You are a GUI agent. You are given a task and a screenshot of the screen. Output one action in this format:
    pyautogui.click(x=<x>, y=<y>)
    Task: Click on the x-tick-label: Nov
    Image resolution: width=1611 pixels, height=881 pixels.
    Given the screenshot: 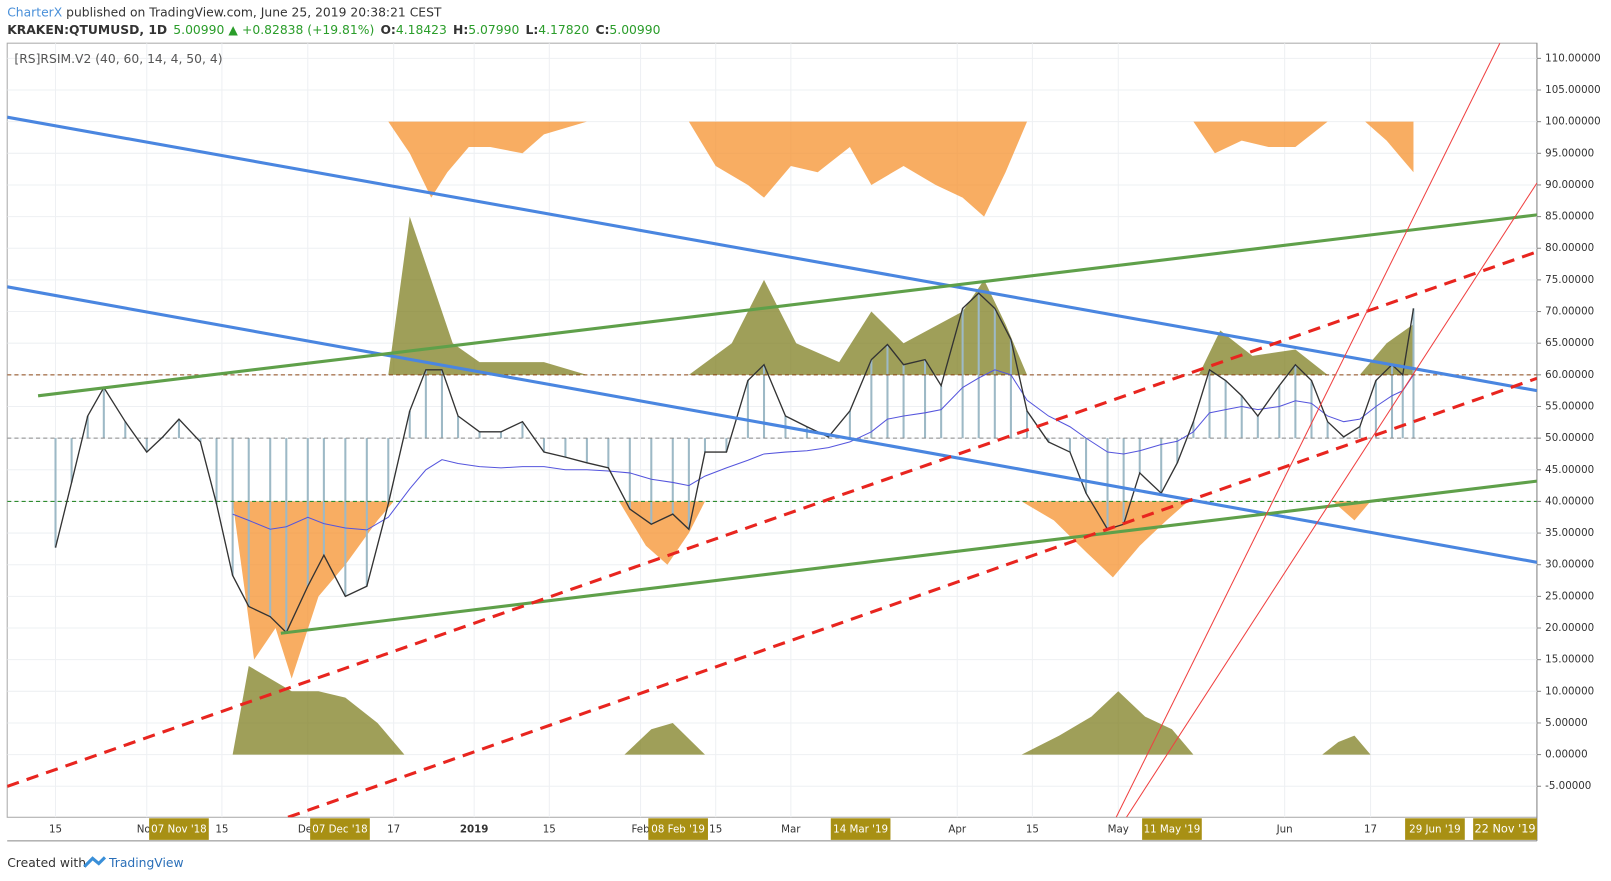 What is the action you would take?
    pyautogui.click(x=147, y=830)
    